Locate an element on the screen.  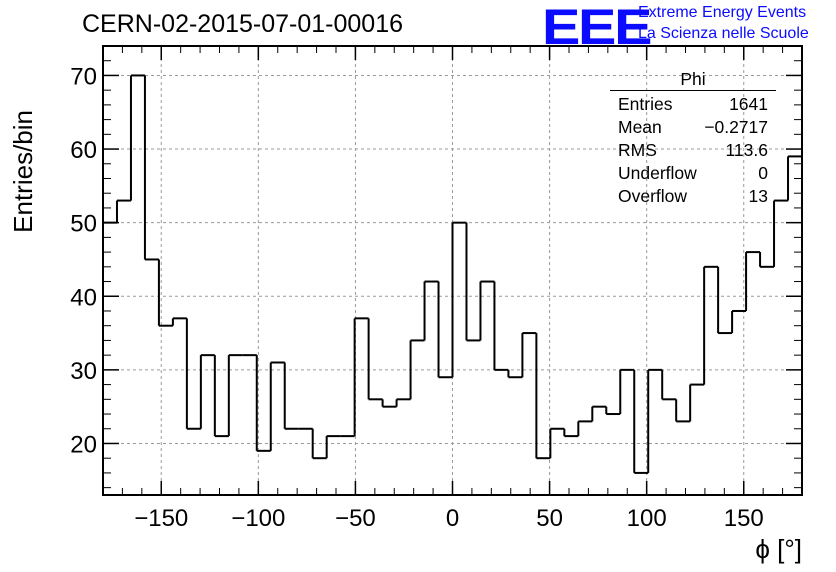
x-tick-label: −100 is located at coordinates (258, 518).